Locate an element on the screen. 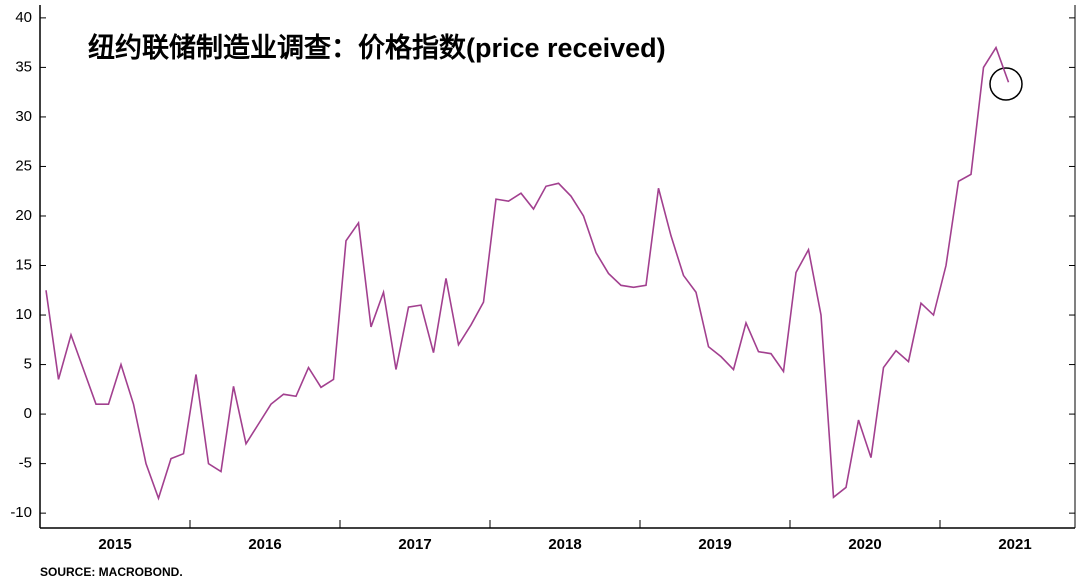  y-tick-label: -5 is located at coordinates (25, 463).